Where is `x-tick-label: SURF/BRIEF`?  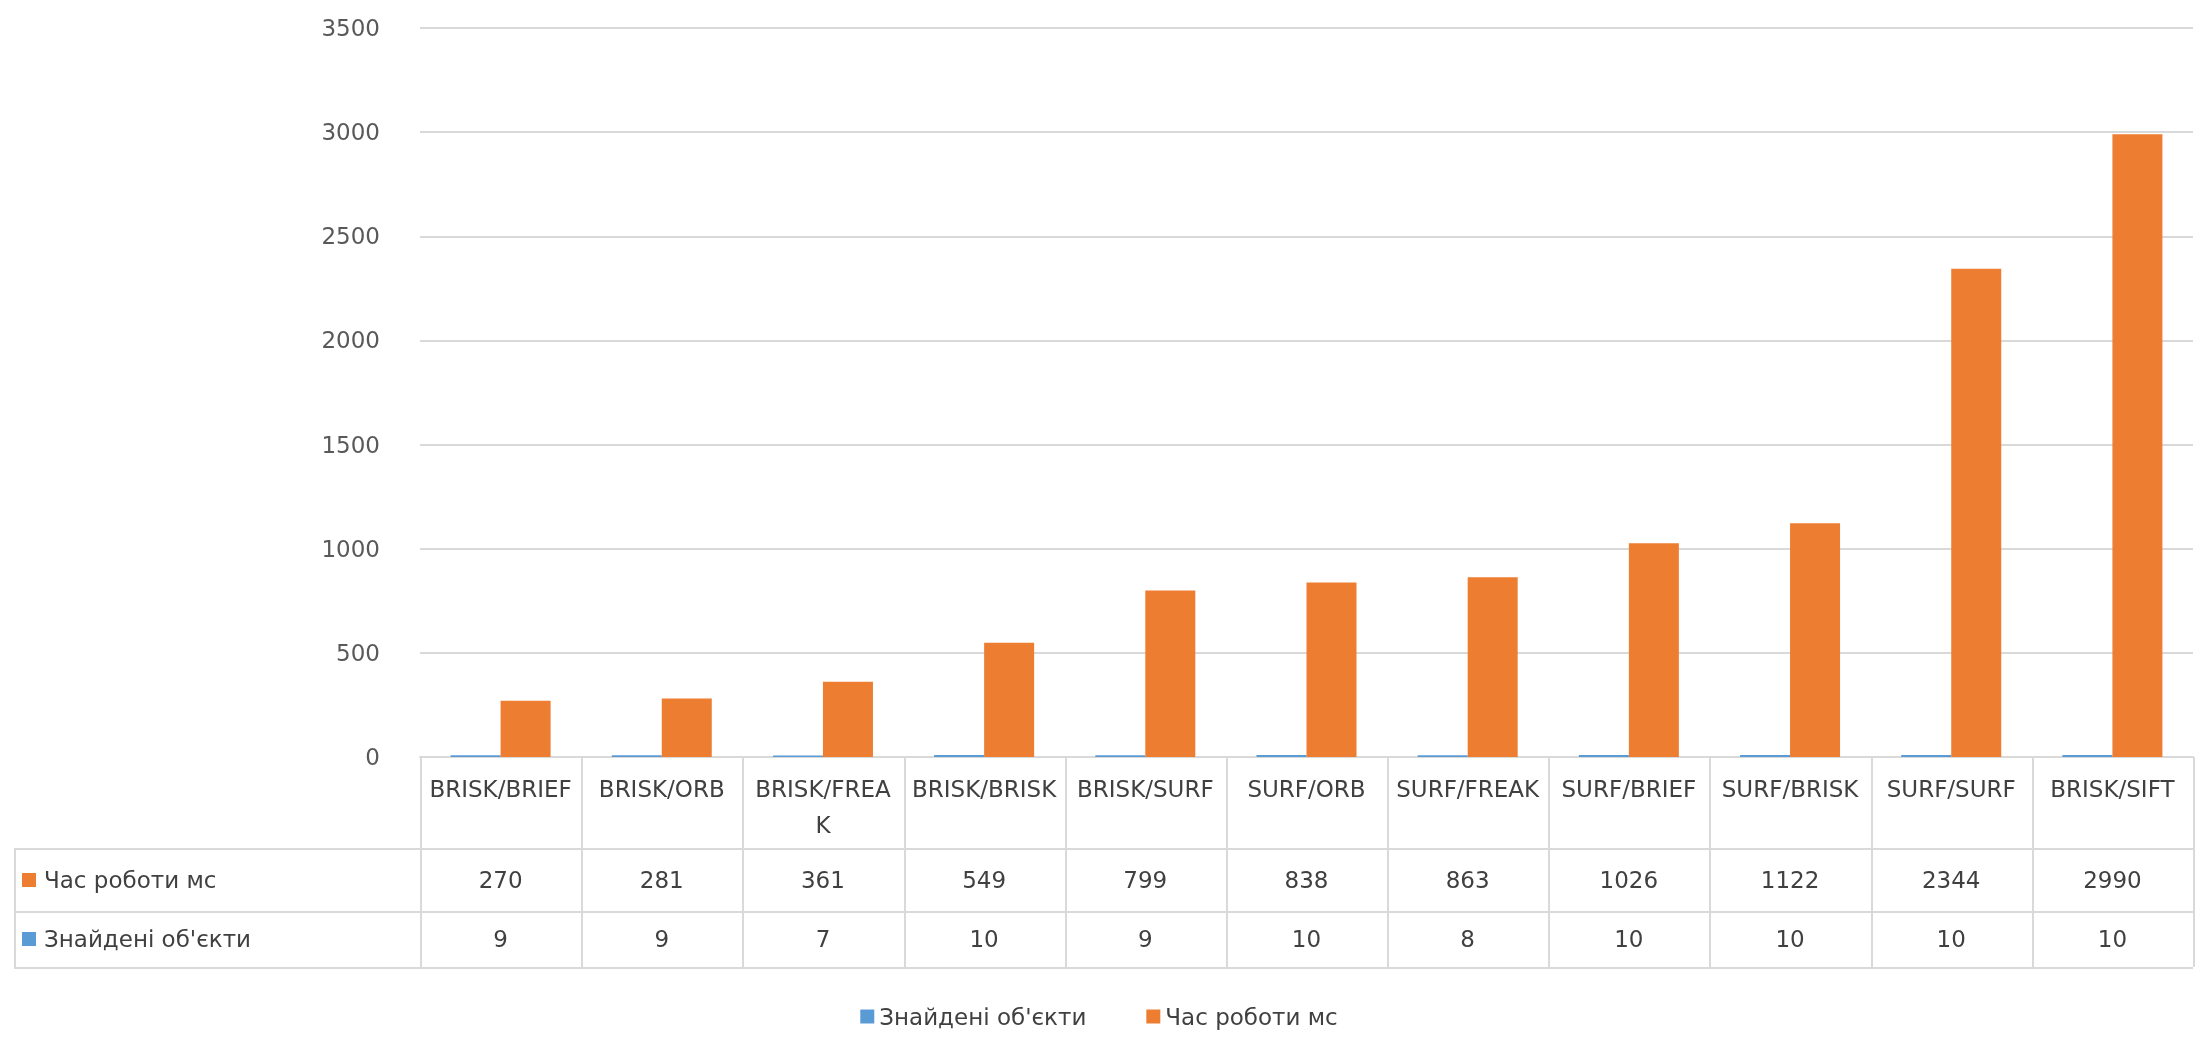
x-tick-label: SURF/BRIEF is located at coordinates (1629, 789).